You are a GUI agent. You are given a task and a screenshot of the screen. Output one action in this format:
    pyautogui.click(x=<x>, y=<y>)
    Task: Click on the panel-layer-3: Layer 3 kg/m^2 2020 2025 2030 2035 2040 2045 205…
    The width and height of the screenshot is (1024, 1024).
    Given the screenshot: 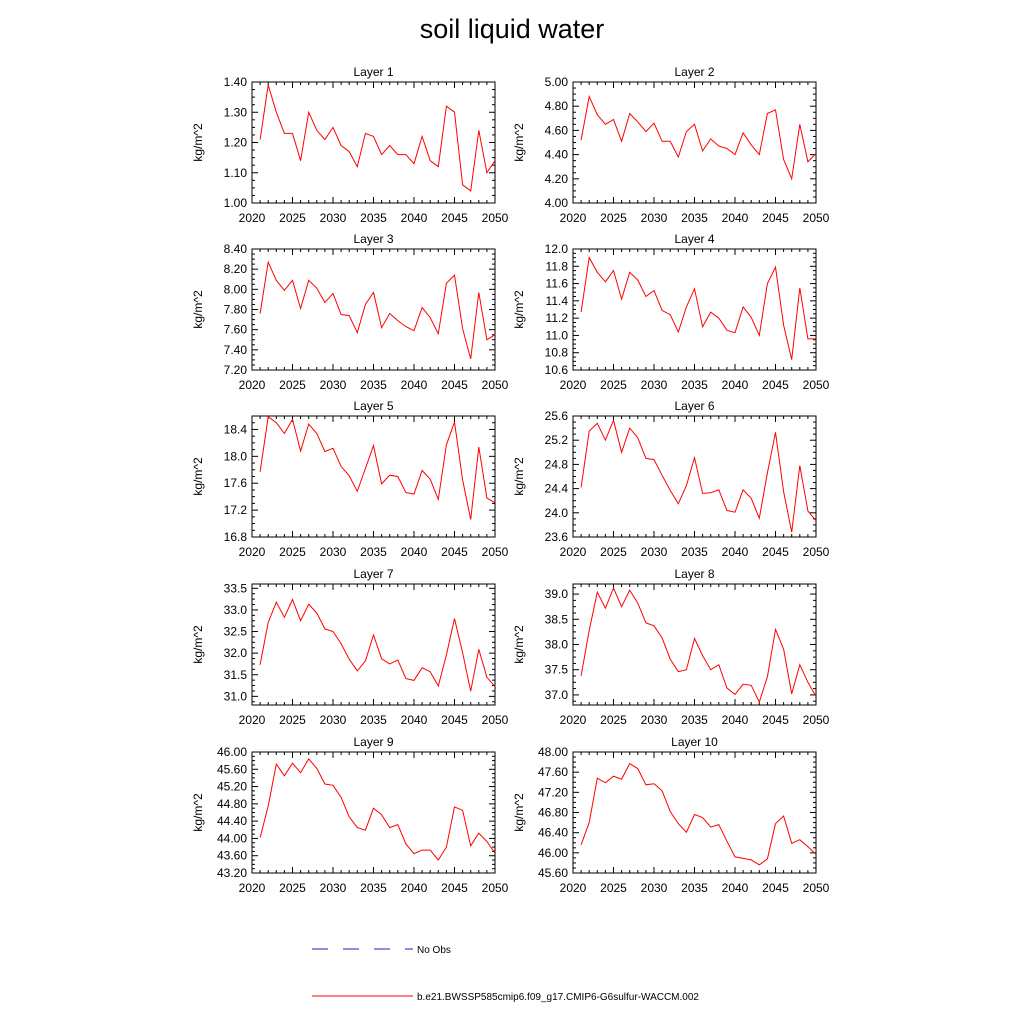 What is the action you would take?
    pyautogui.click(x=350, y=312)
    